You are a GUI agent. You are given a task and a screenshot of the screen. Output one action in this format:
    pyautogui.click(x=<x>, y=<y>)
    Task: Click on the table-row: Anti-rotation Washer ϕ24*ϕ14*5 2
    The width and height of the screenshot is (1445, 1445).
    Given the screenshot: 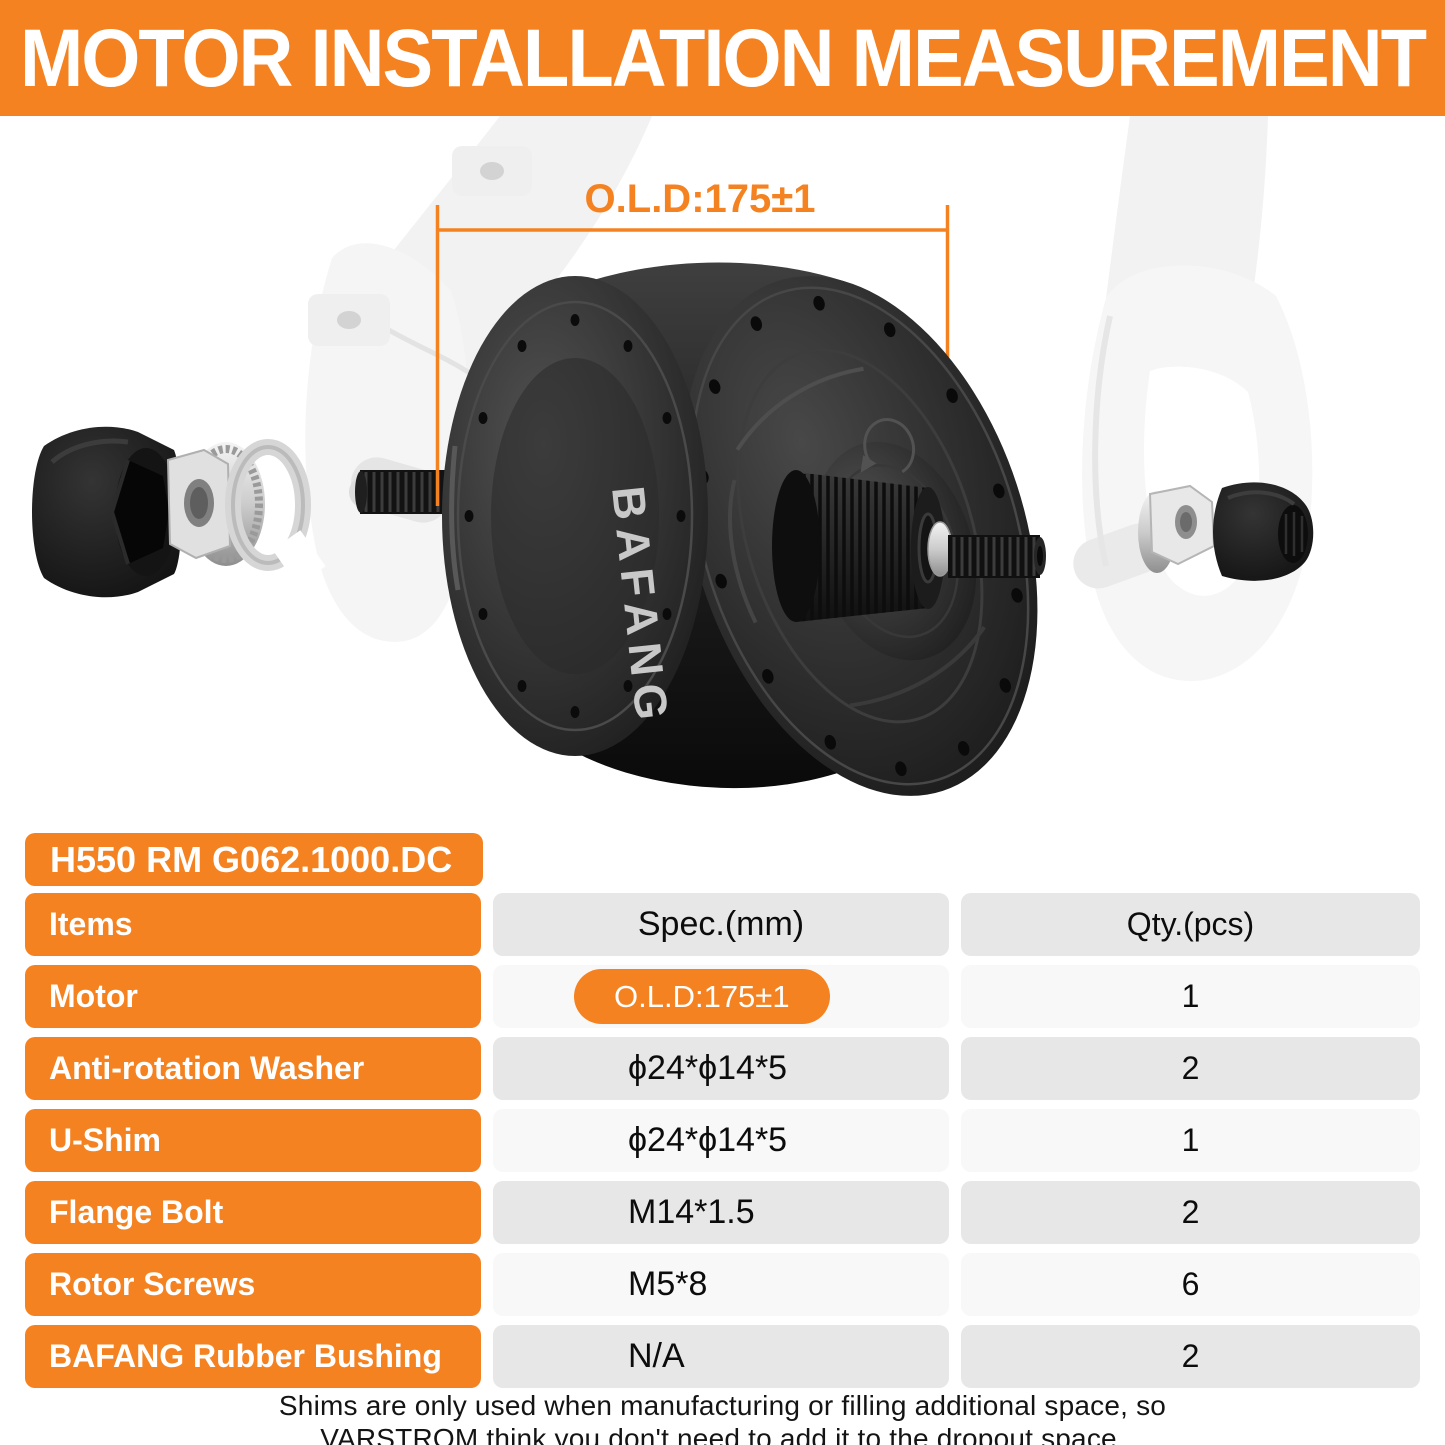 What is the action you would take?
    pyautogui.click(x=722, y=1068)
    